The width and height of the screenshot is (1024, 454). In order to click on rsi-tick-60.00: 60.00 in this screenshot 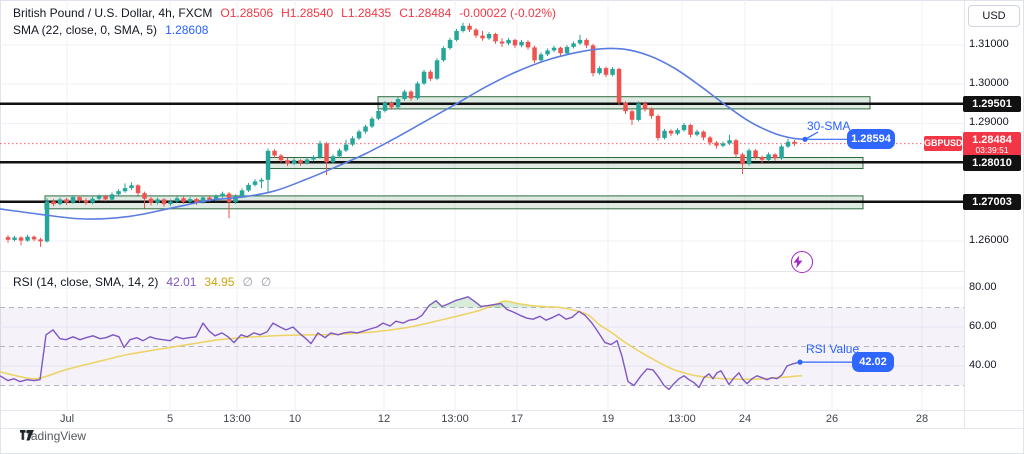, I will do `click(983, 326)`.